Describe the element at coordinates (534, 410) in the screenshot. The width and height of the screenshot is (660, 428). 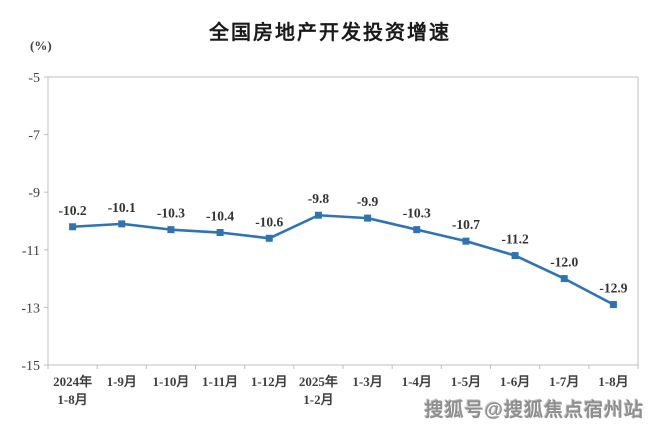
I see `watermark: 搜狐号@搜狐焦点宿州站` at that location.